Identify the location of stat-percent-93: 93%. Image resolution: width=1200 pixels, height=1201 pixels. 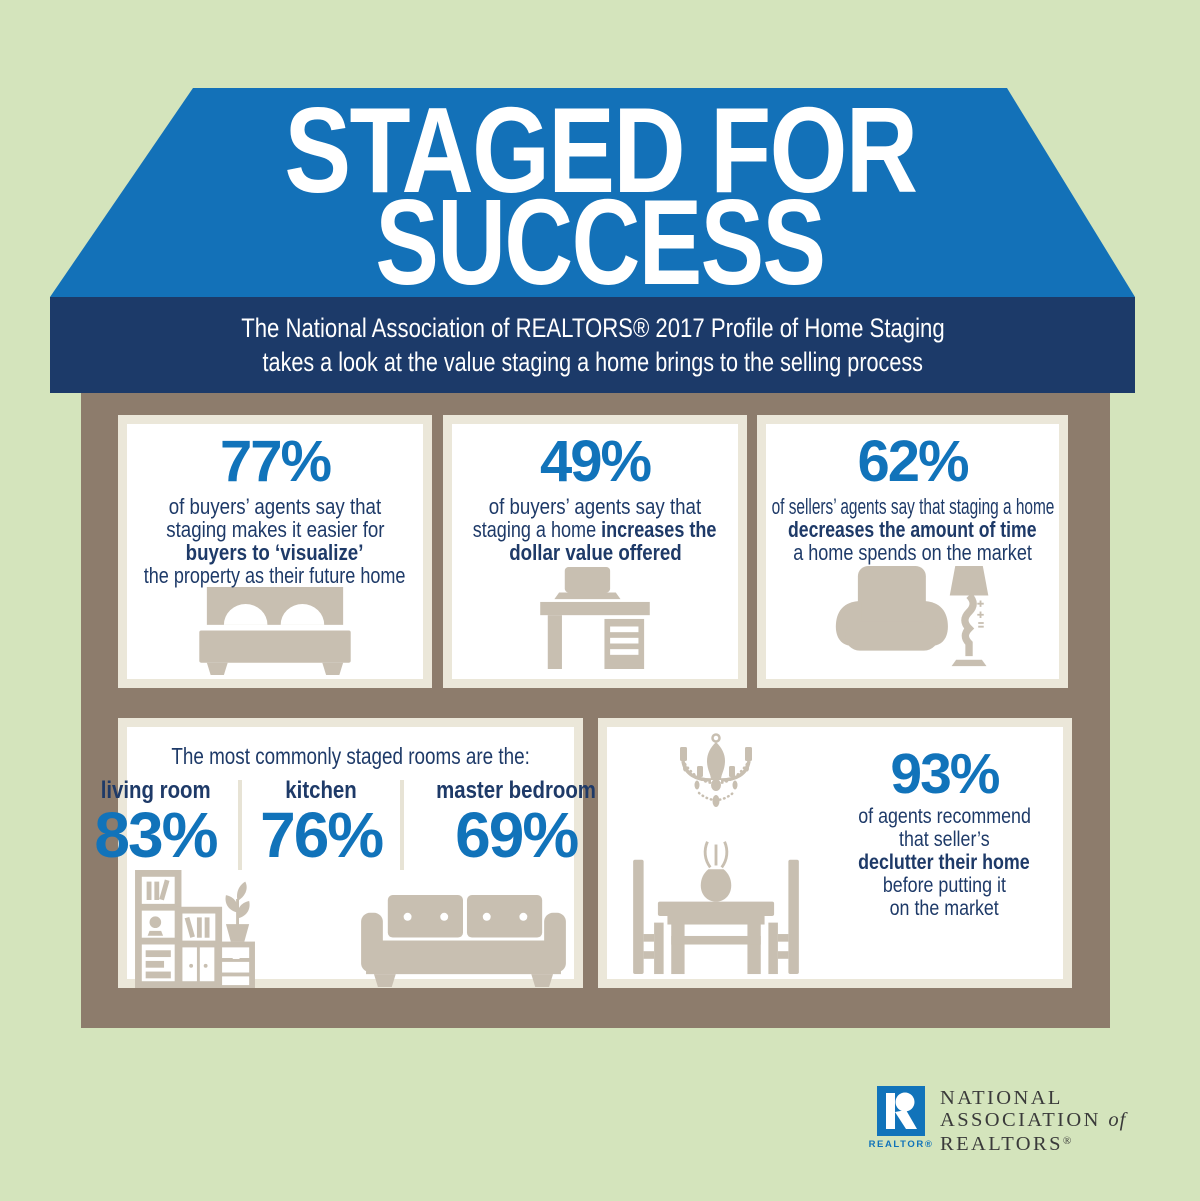
(945, 774).